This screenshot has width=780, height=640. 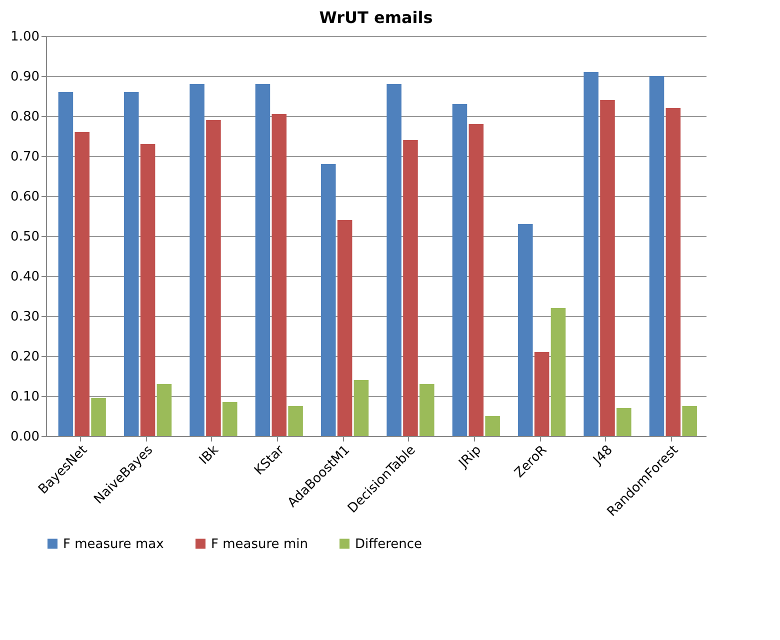 I want to click on y-tick-label: 0.30, so click(x=25, y=317).